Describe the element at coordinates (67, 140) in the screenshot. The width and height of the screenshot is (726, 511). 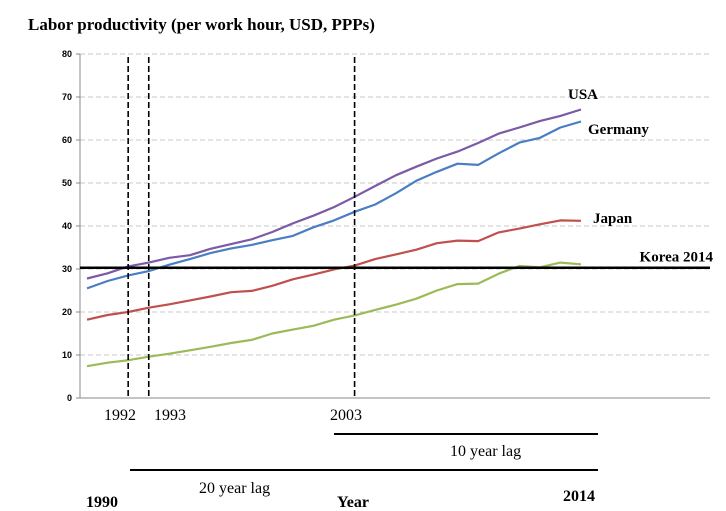
I see `y-tick-label: 60` at that location.